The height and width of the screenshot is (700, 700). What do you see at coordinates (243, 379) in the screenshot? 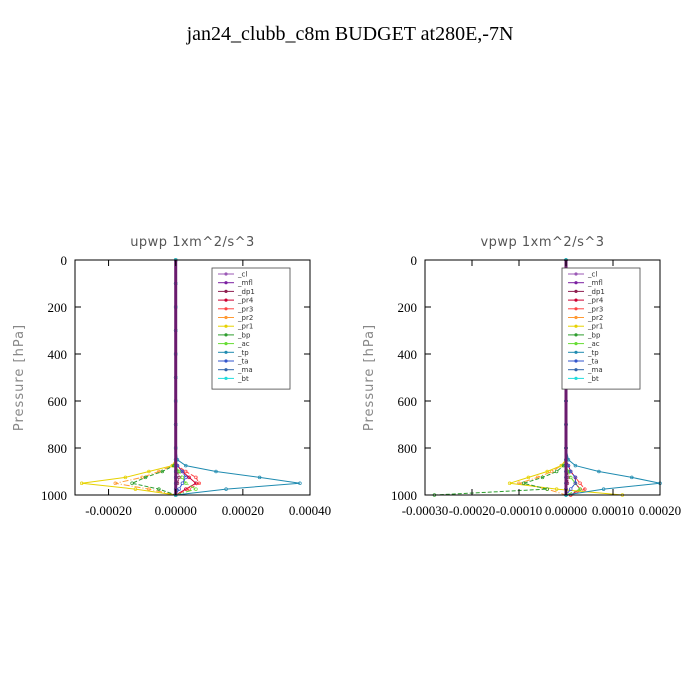
I see `legend-label: _bt` at bounding box center [243, 379].